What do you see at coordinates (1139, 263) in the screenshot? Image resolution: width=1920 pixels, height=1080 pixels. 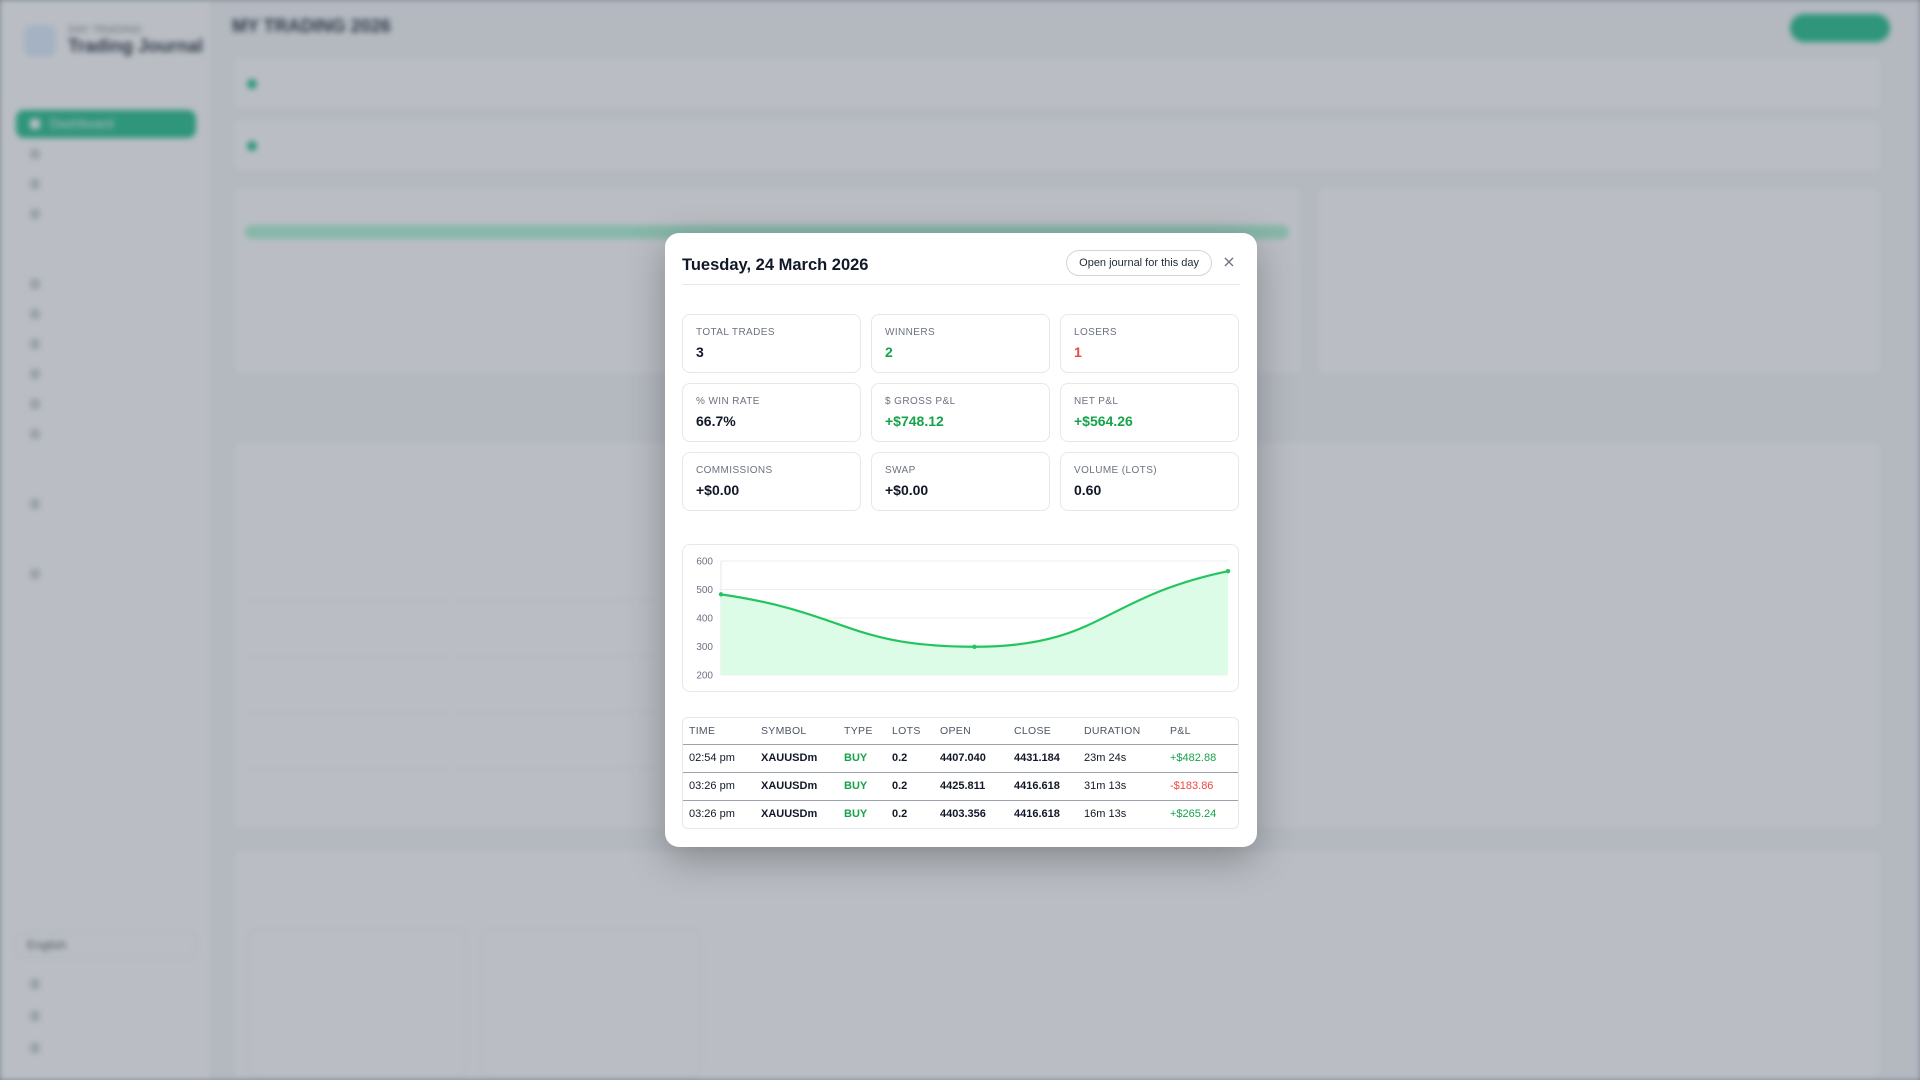 I see `open-journal-button: Open journal for this day` at bounding box center [1139, 263].